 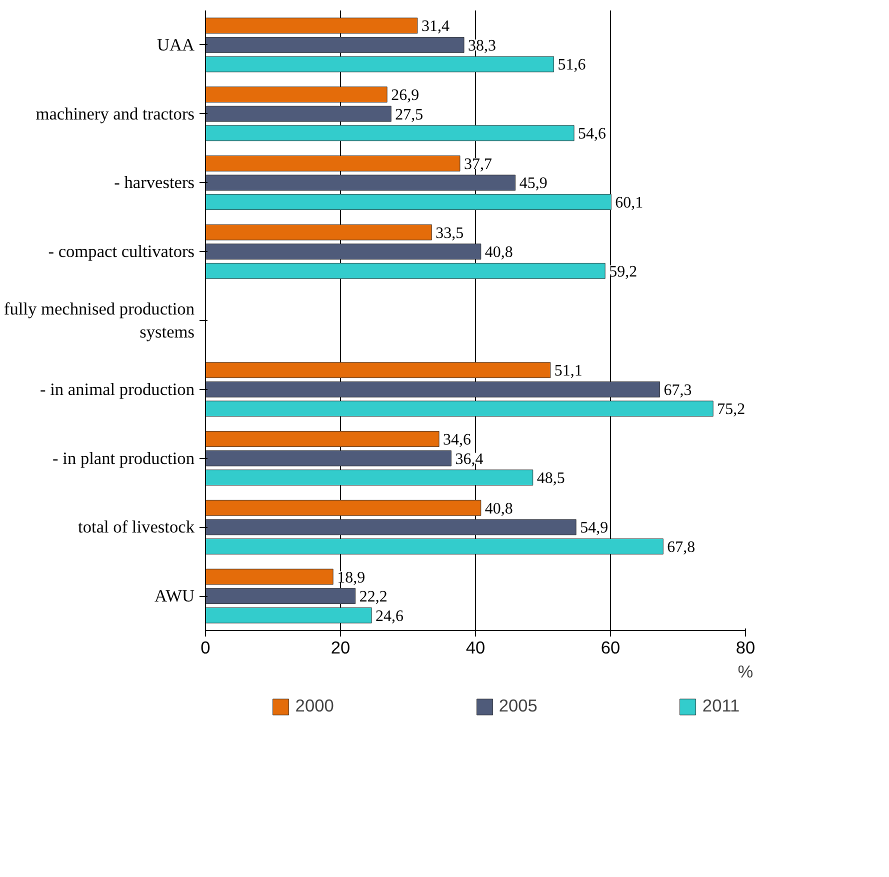 What do you see at coordinates (340, 648) in the screenshot?
I see `x-tick-label: 20` at bounding box center [340, 648].